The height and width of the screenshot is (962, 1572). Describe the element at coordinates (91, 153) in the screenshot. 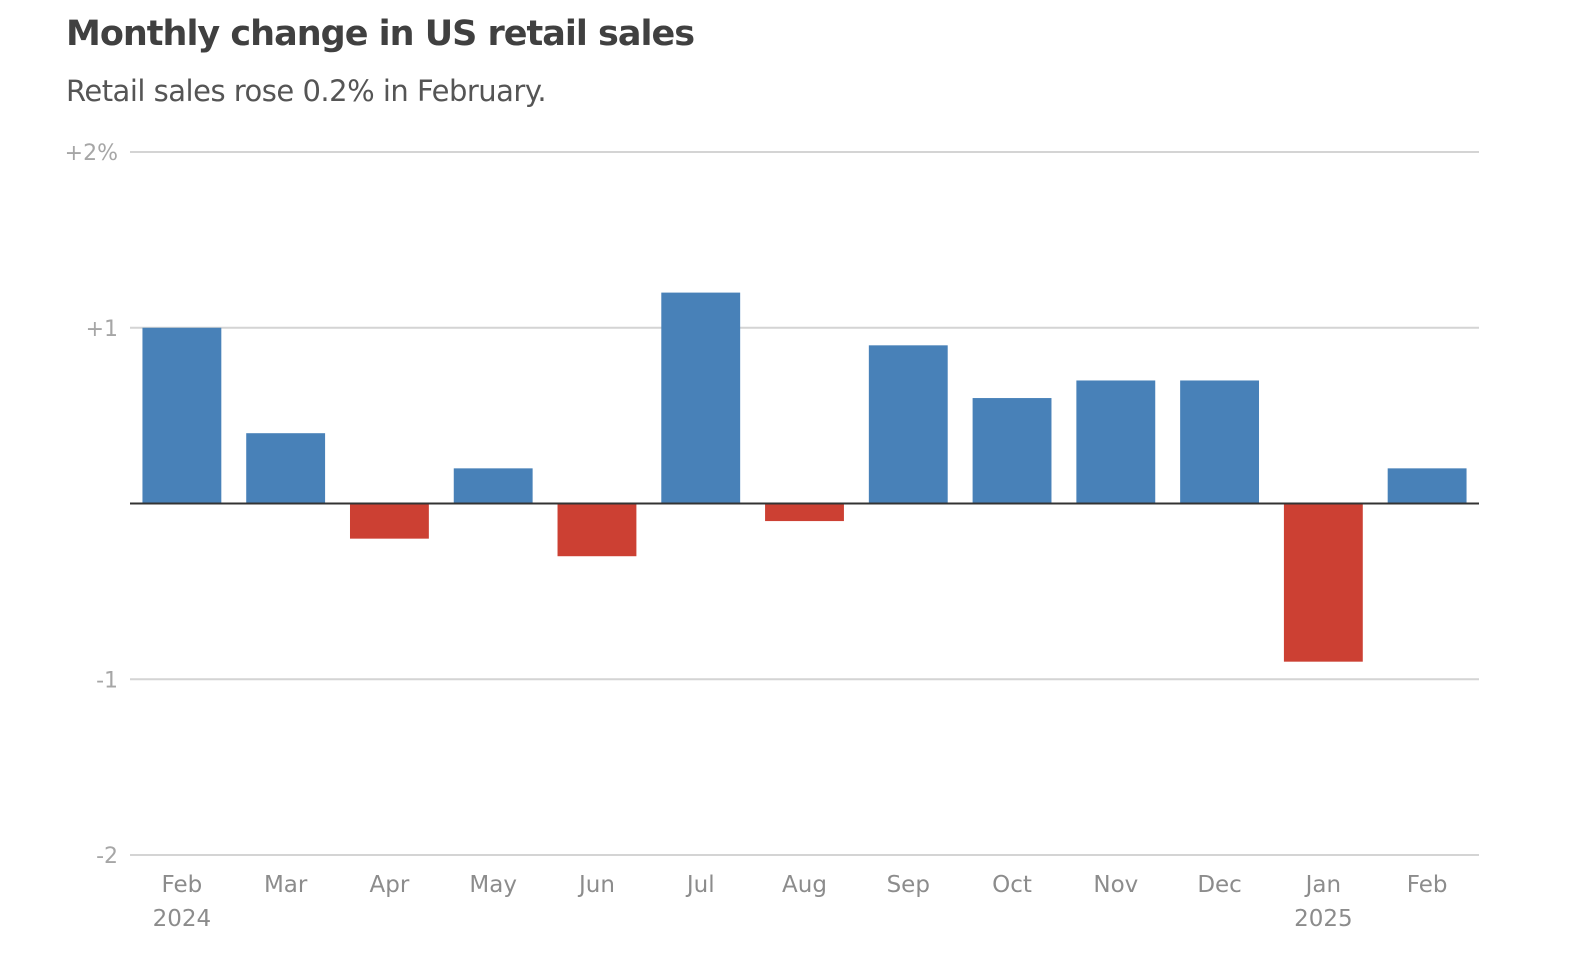

I see `y-tick-label: +2%` at that location.